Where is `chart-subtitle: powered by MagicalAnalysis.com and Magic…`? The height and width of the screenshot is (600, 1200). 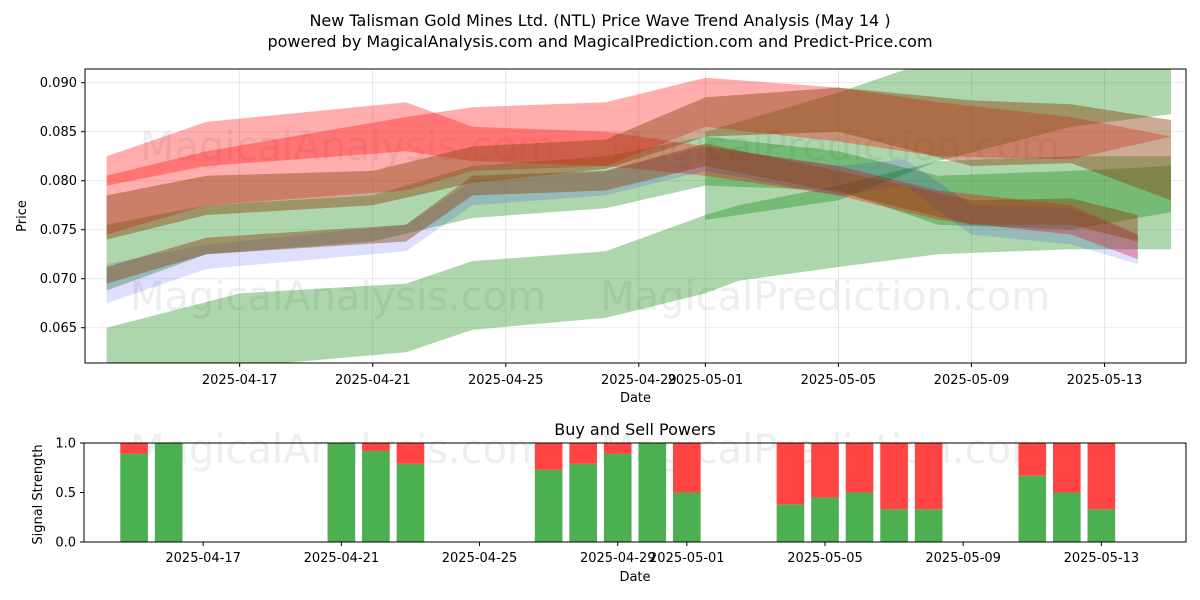 chart-subtitle: powered by MagicalAnalysis.com and Magic… is located at coordinates (599, 41).